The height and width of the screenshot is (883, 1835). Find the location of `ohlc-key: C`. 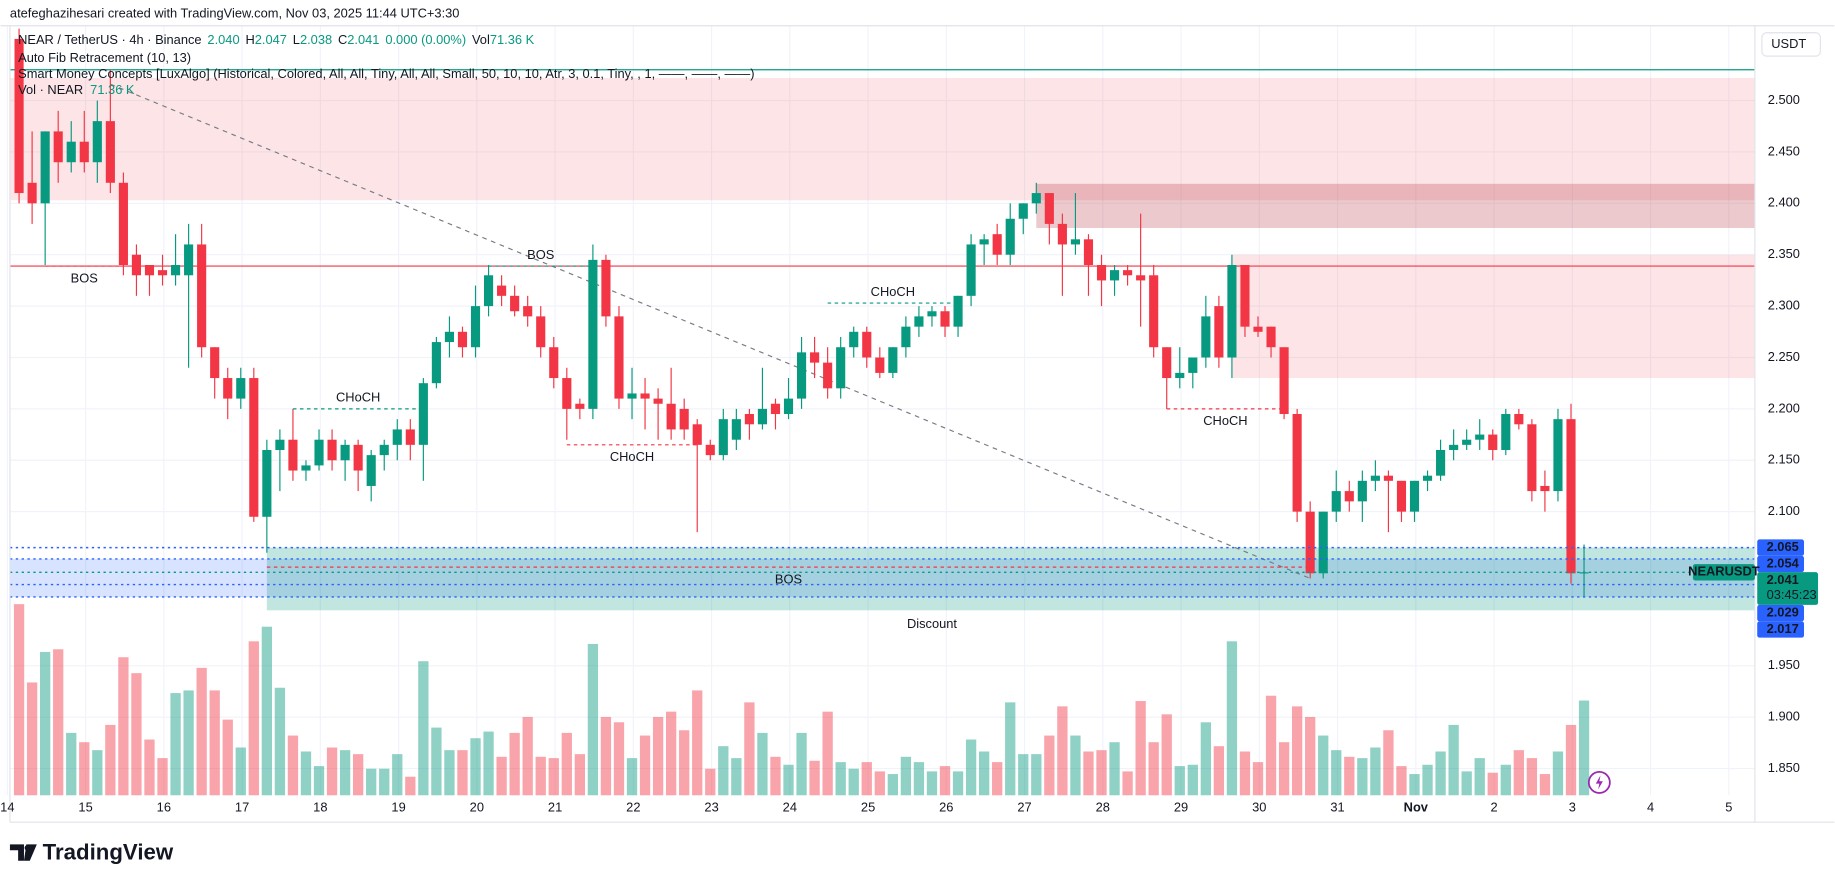

ohlc-key: C is located at coordinates (342, 39).